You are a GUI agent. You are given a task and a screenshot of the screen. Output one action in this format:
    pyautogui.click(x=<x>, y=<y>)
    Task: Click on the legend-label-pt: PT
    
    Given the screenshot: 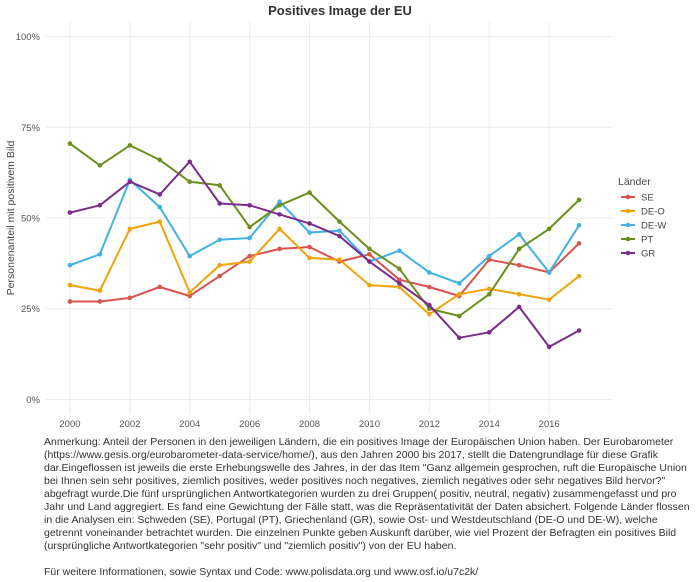 What is the action you would take?
    pyautogui.click(x=647, y=240)
    